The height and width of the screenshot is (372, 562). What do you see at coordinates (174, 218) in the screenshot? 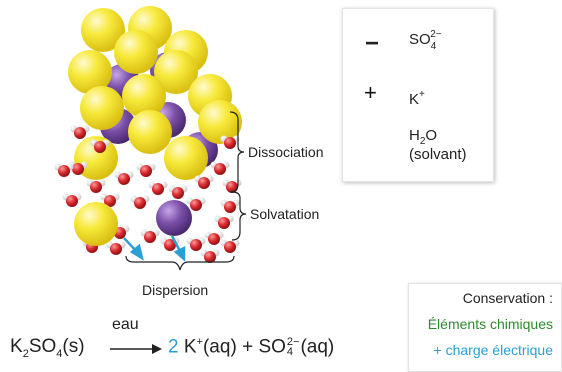
I see `solvated-potassium-ion` at bounding box center [174, 218].